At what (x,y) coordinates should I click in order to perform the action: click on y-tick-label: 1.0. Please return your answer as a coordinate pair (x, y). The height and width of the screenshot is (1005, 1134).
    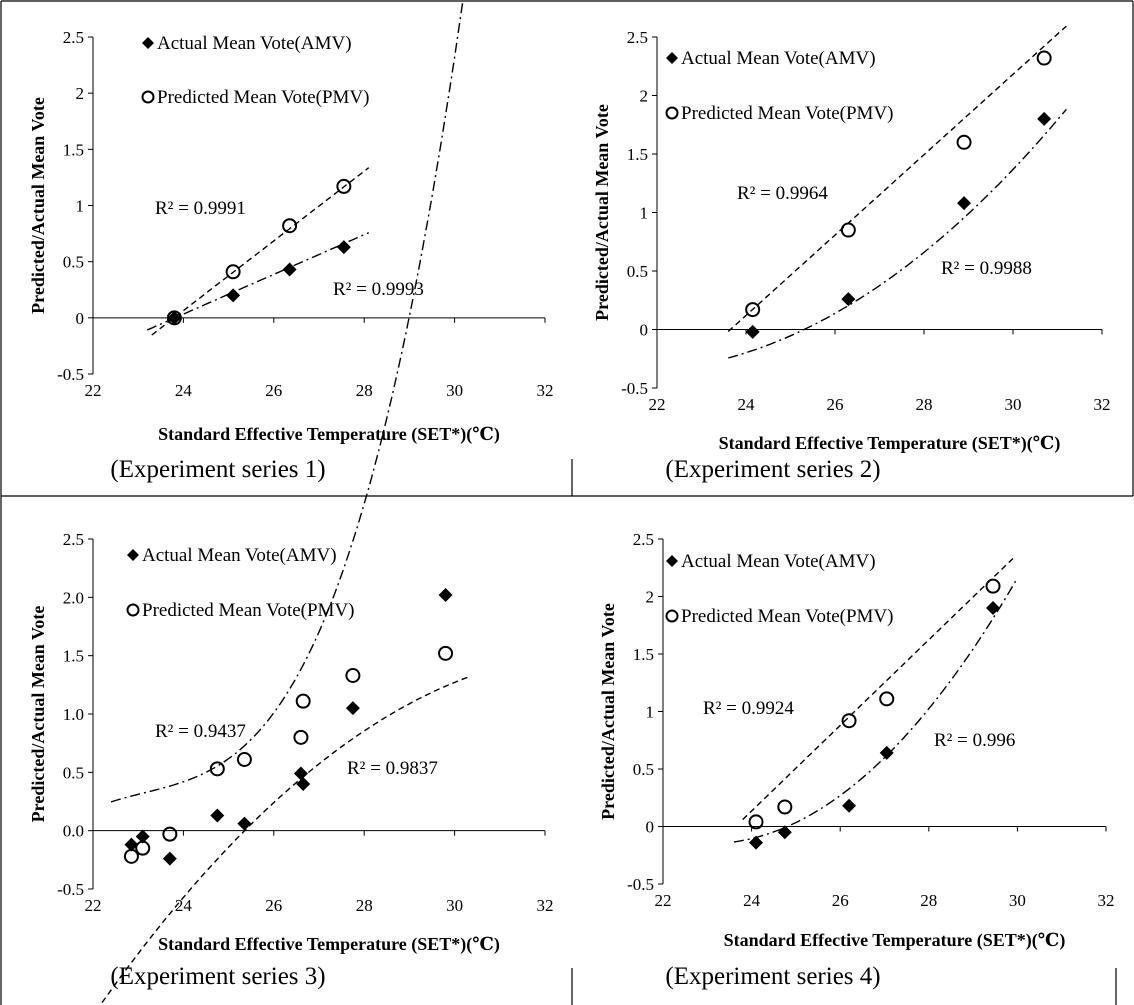
    Looking at the image, I should click on (73, 714).